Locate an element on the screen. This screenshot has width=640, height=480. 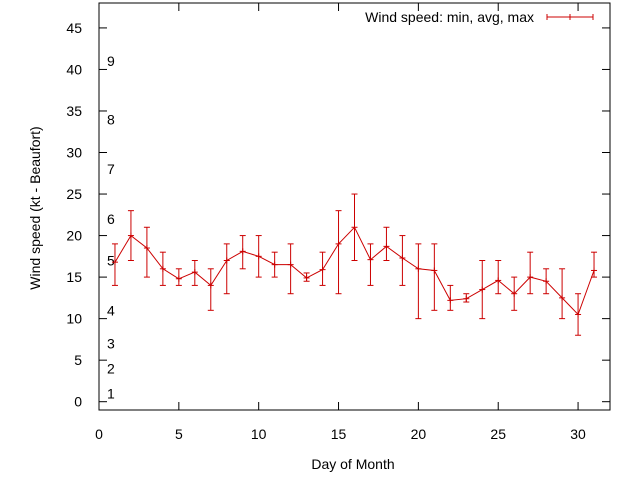
beaufort-scale-labels: 1 2 3 4 5 6 7 8 9 is located at coordinates (111, 227).